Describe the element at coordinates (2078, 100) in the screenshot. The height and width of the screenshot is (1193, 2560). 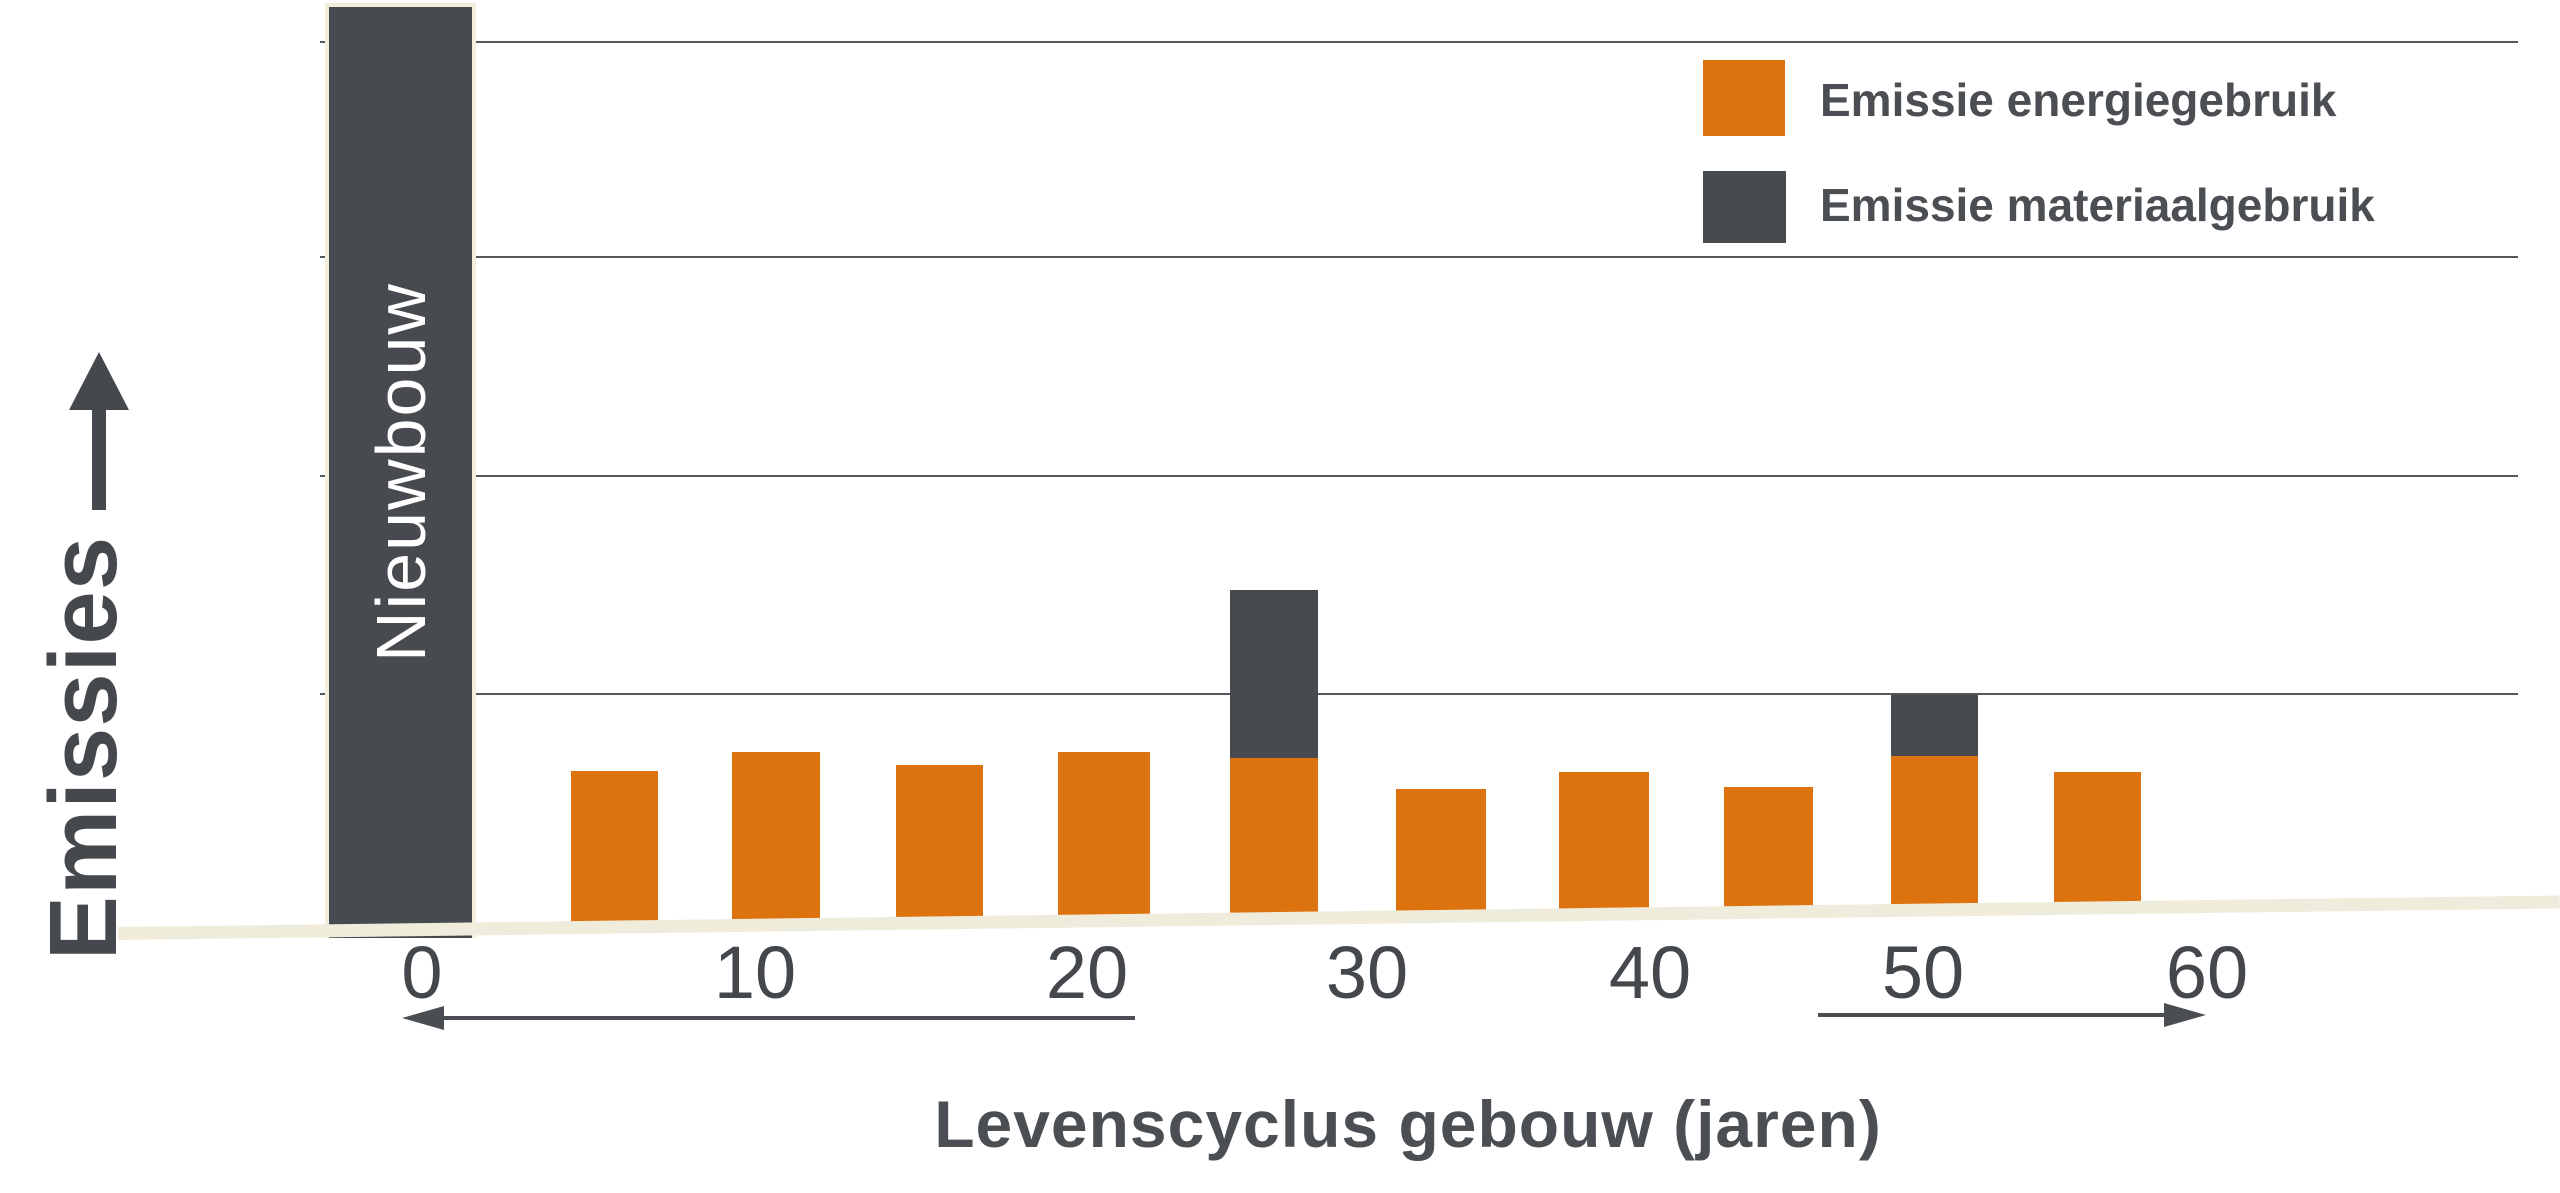
I see `legend-label-energiegebruik: Emissie energiegebruik` at that location.